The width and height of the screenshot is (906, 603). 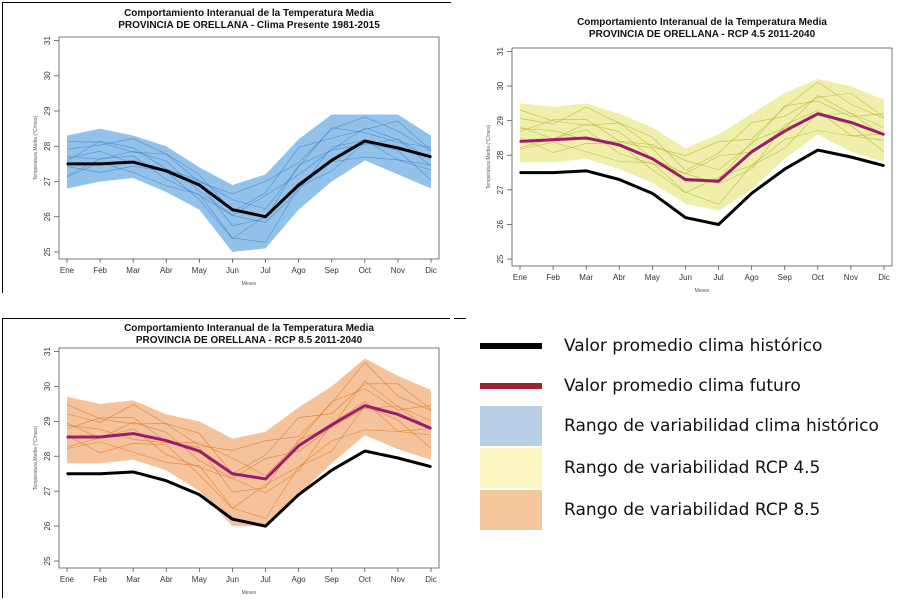 I want to click on legend-item-historic-range: Rango de variabilidad clima histórico, so click(x=672, y=426).